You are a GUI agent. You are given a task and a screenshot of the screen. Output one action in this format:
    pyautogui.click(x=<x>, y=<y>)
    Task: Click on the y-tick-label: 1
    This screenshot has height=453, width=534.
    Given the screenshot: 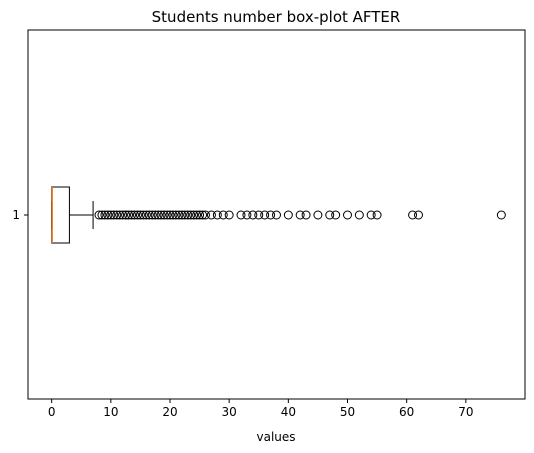 What is the action you would take?
    pyautogui.click(x=16, y=215)
    